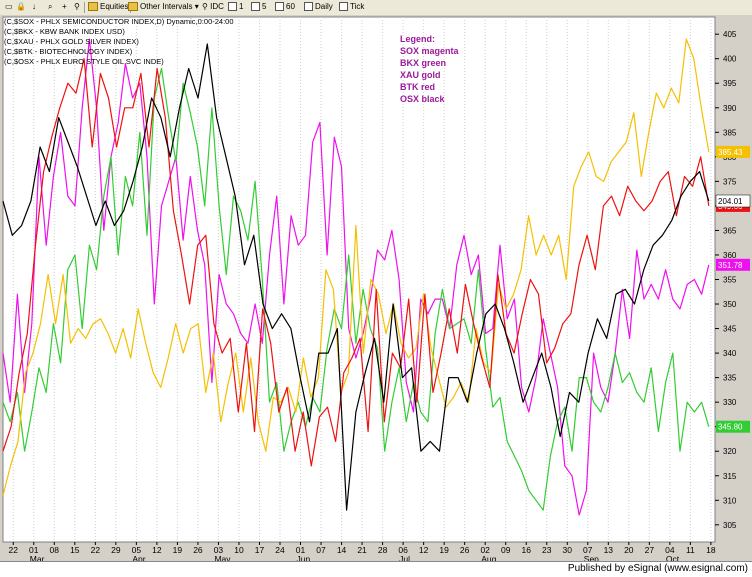 The height and width of the screenshot is (577, 752). Describe the element at coordinates (280, 550) in the screenshot. I see `x-tick-label: 24` at that location.